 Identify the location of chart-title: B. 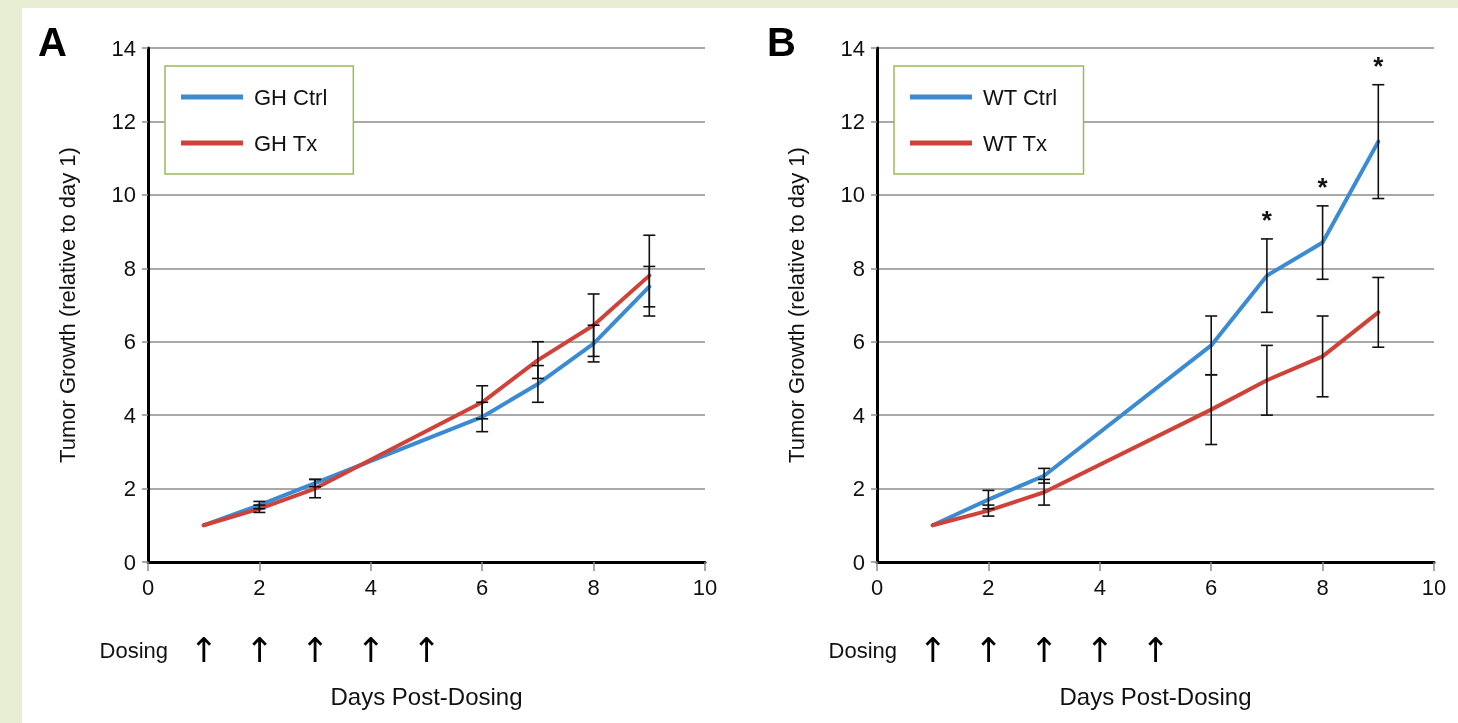
(781, 42).